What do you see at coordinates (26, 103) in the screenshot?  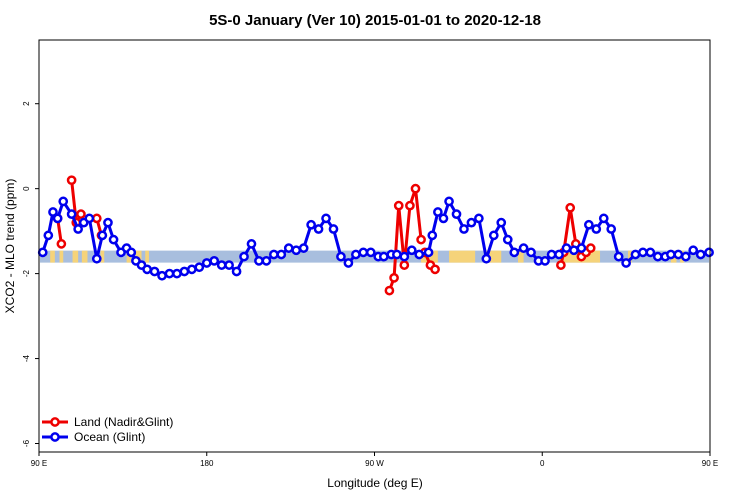 I see `y-tick-label: 2` at bounding box center [26, 103].